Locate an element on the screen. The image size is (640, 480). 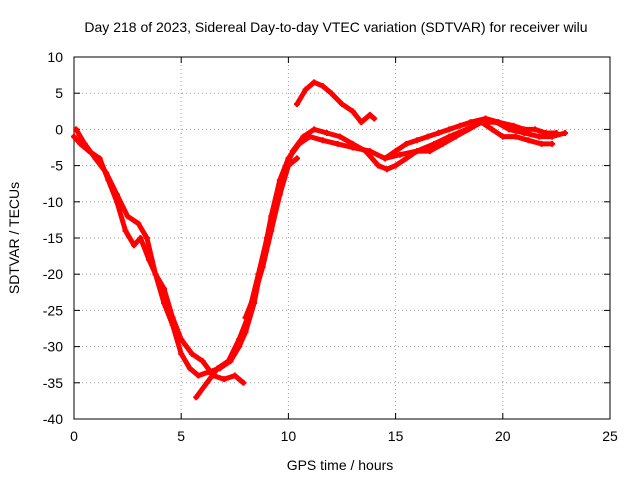
y-tick-label: 10 is located at coordinates (55, 57).